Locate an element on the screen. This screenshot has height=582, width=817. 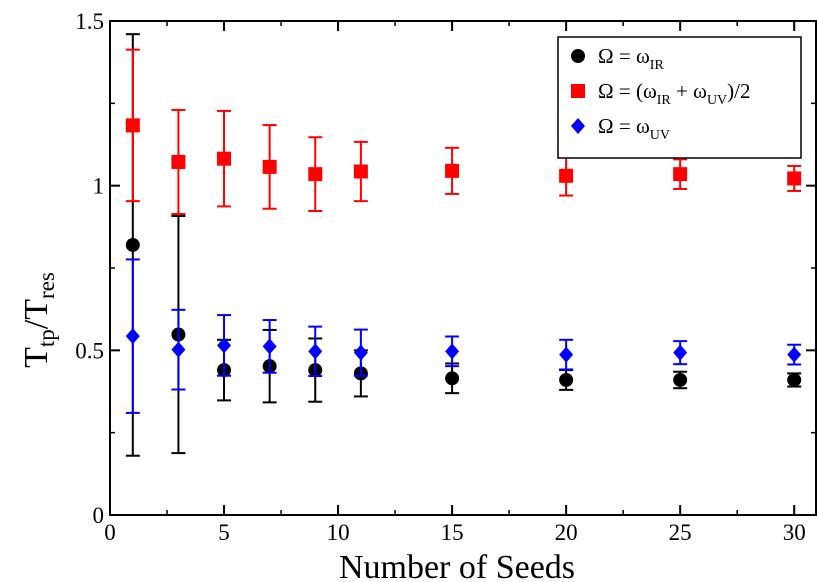
legend-entry: Ω = ωUV is located at coordinates (634, 128).